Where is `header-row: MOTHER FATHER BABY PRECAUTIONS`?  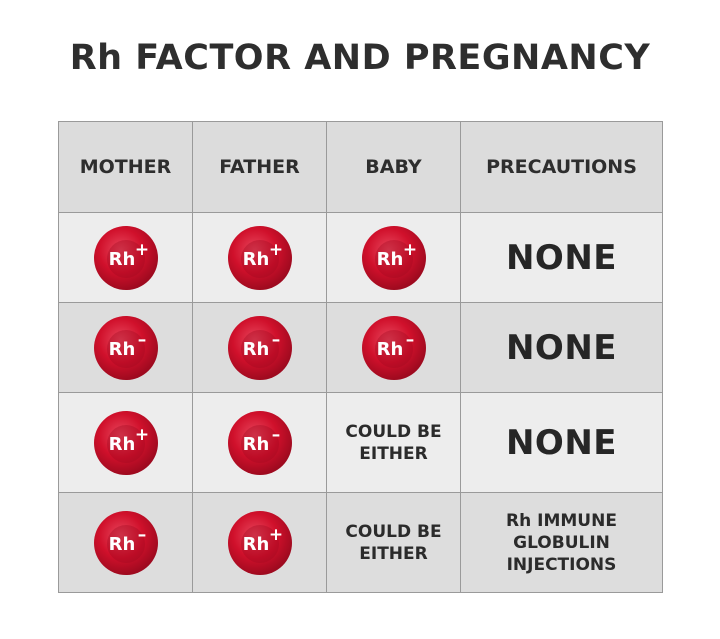 header-row: MOTHER FATHER BABY PRECAUTIONS is located at coordinates (360, 167).